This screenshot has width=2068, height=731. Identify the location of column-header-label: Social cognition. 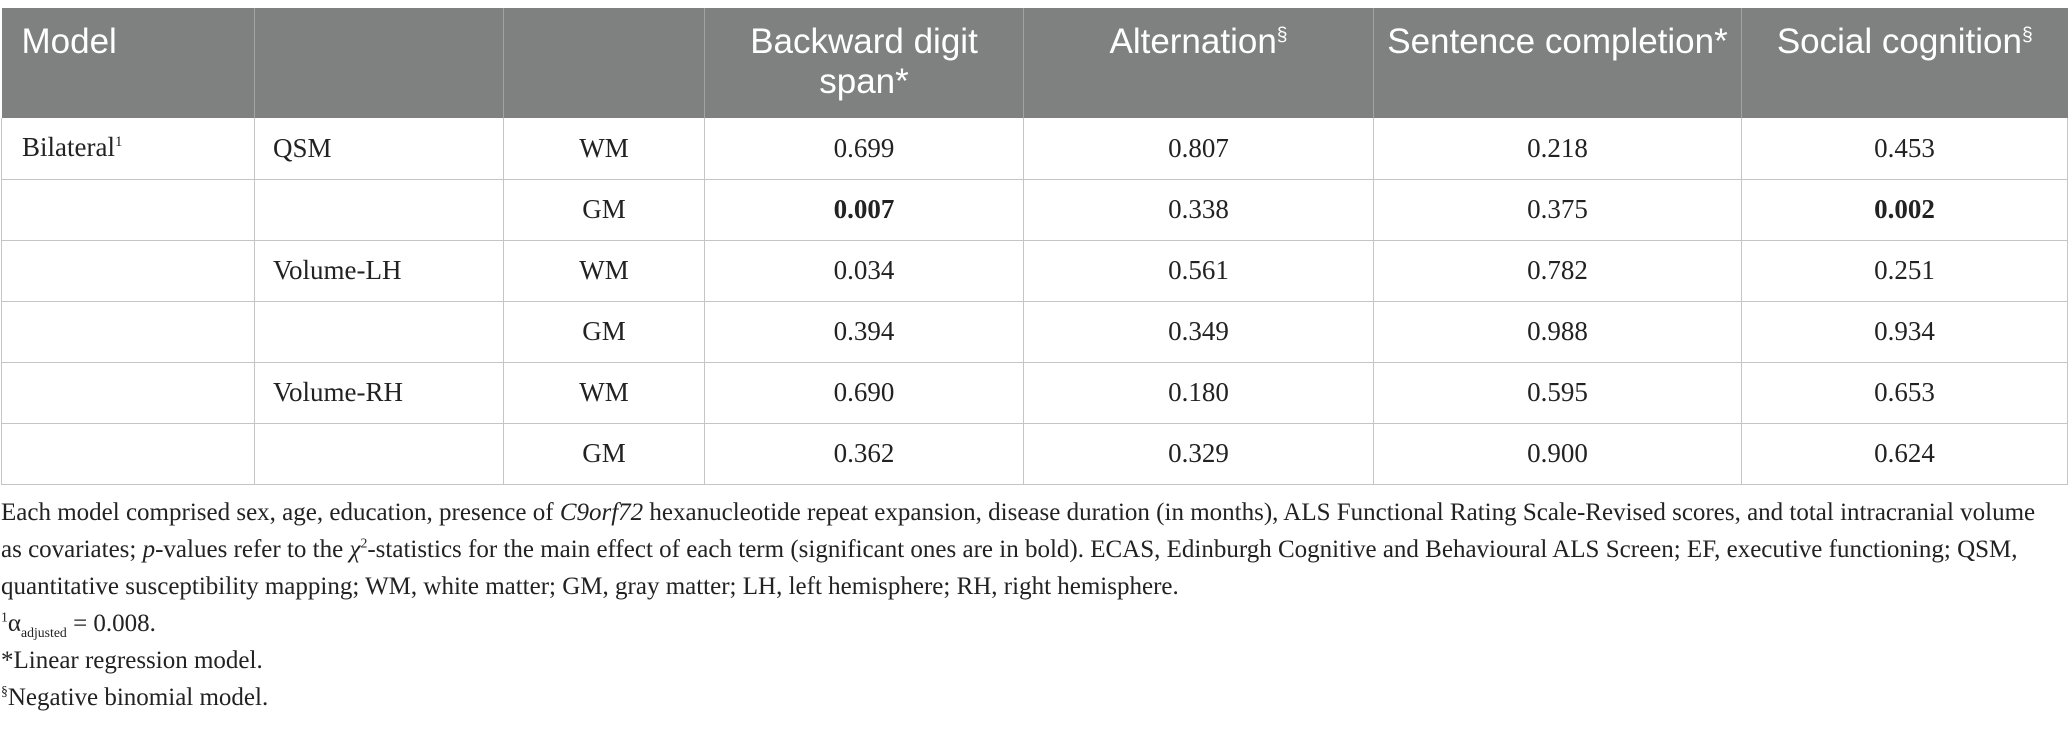
(1899, 41).